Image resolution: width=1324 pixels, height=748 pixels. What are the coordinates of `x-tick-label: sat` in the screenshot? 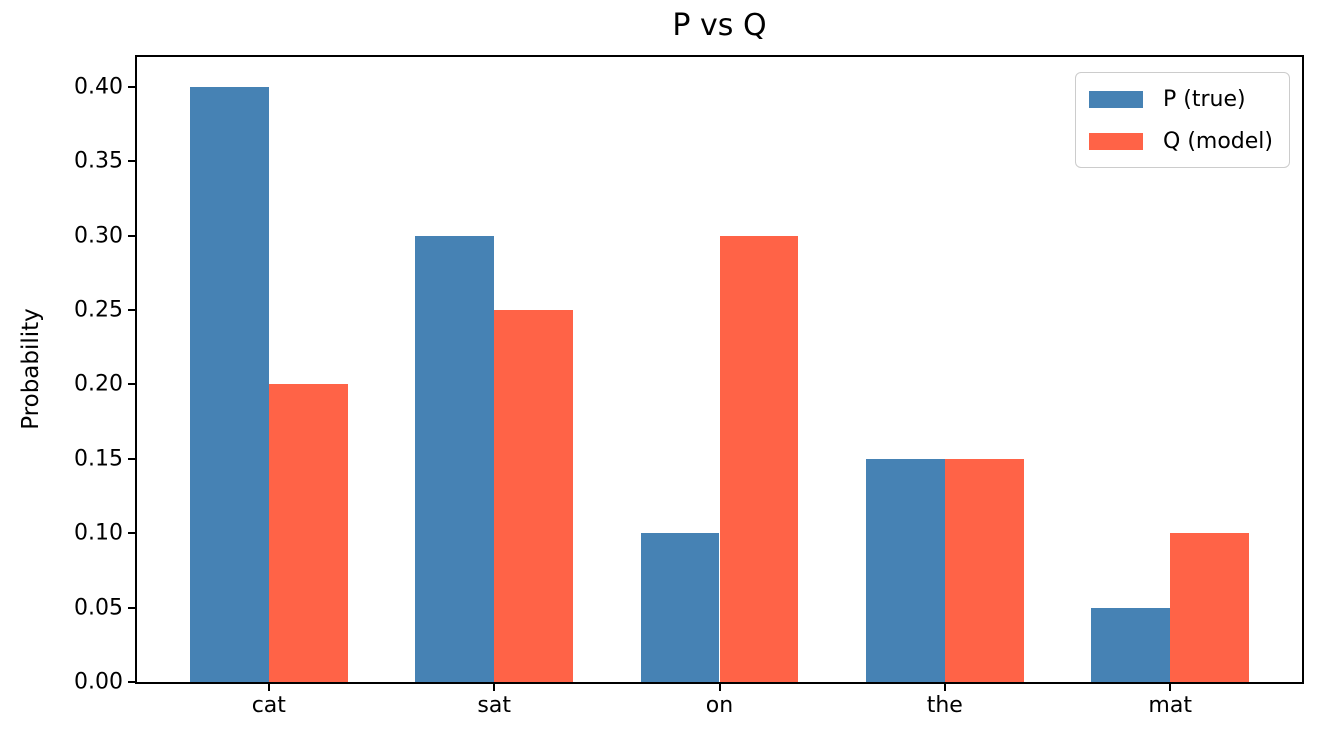 It's located at (494, 705).